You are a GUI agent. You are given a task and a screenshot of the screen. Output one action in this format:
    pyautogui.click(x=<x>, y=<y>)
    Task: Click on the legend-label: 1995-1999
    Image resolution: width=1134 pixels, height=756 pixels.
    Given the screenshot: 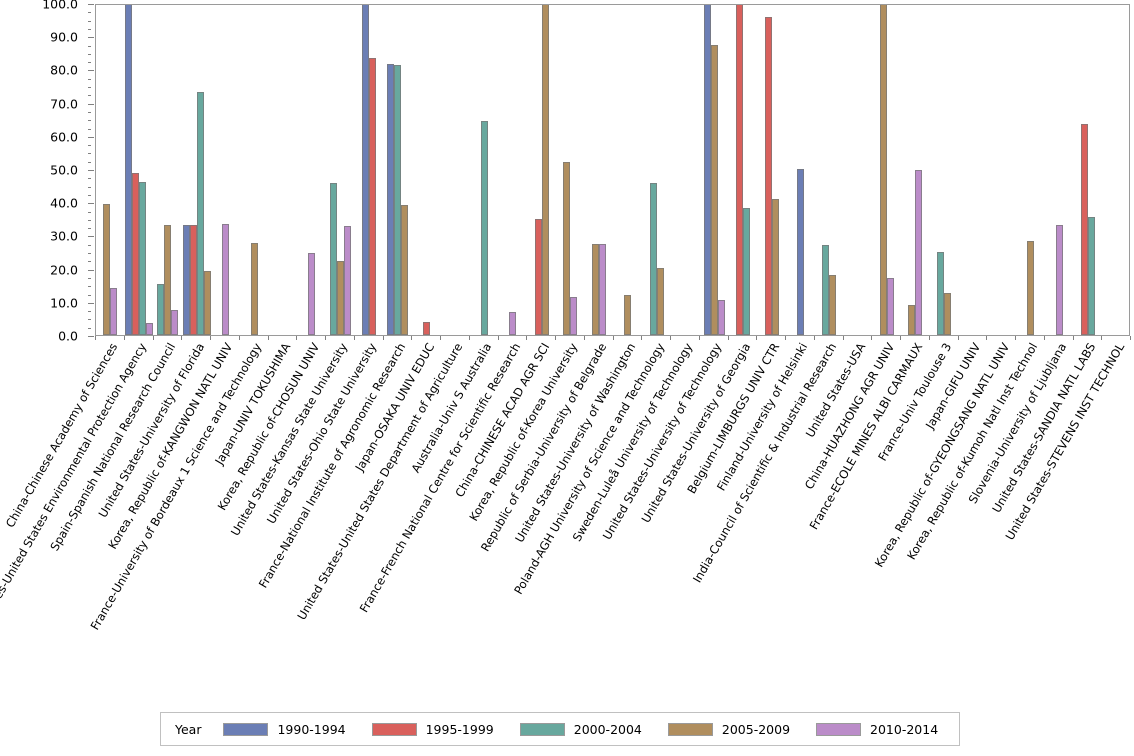 What is the action you would take?
    pyautogui.click(x=459, y=729)
    